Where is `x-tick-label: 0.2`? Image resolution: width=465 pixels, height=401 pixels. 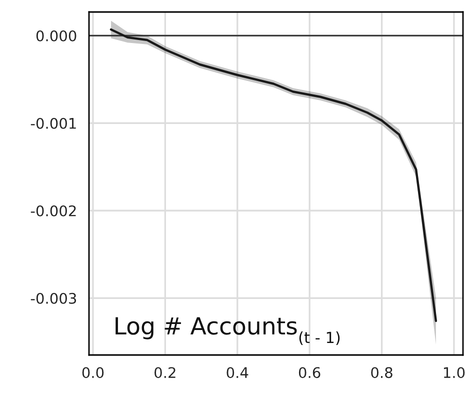 x-tick-label: 0.2 is located at coordinates (165, 372).